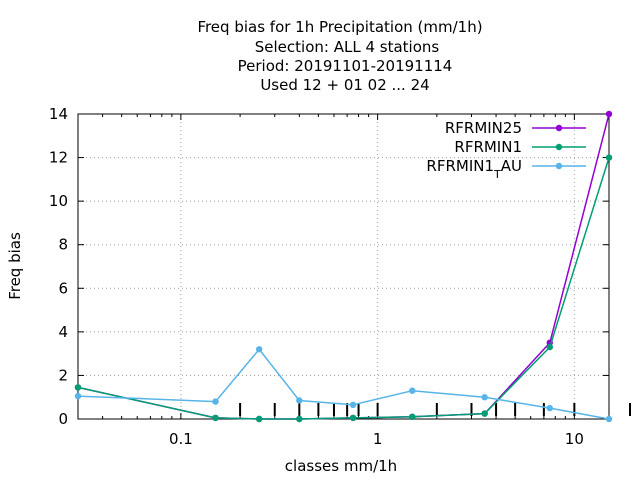  I want to click on x-tick-label-0: 0.1, so click(181, 439).